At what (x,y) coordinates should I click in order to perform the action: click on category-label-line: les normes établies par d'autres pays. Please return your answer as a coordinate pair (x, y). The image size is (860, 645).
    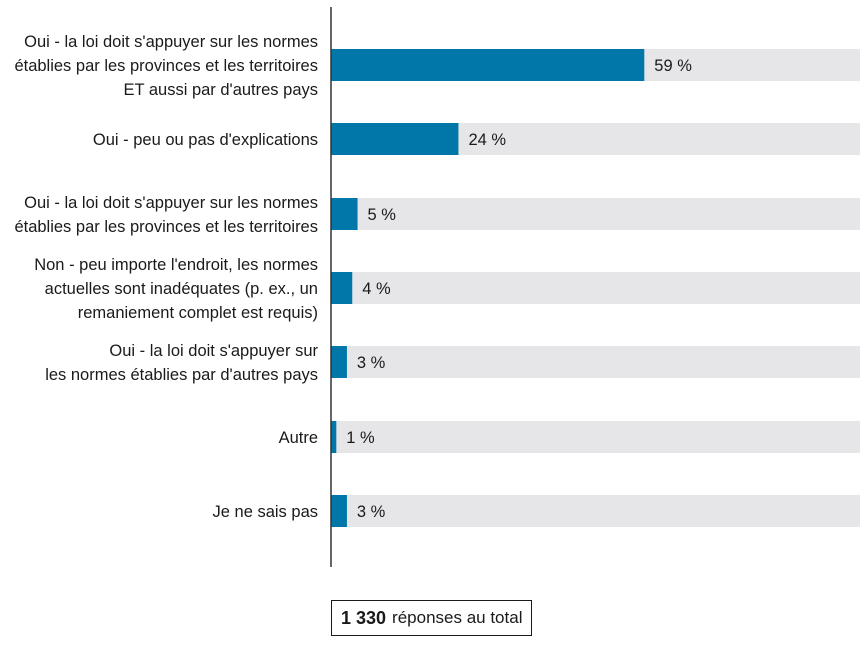
    Looking at the image, I should click on (181, 375).